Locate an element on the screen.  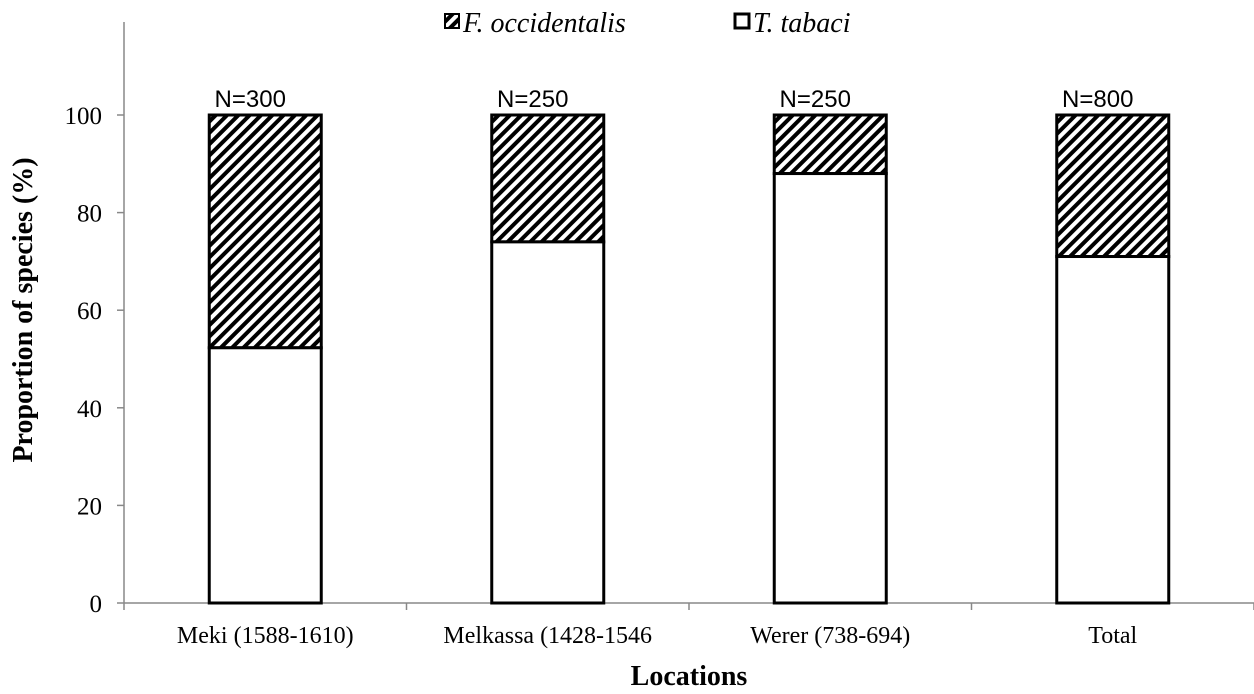
y-axis-title: Proportion of species (%) is located at coordinates (23, 309).